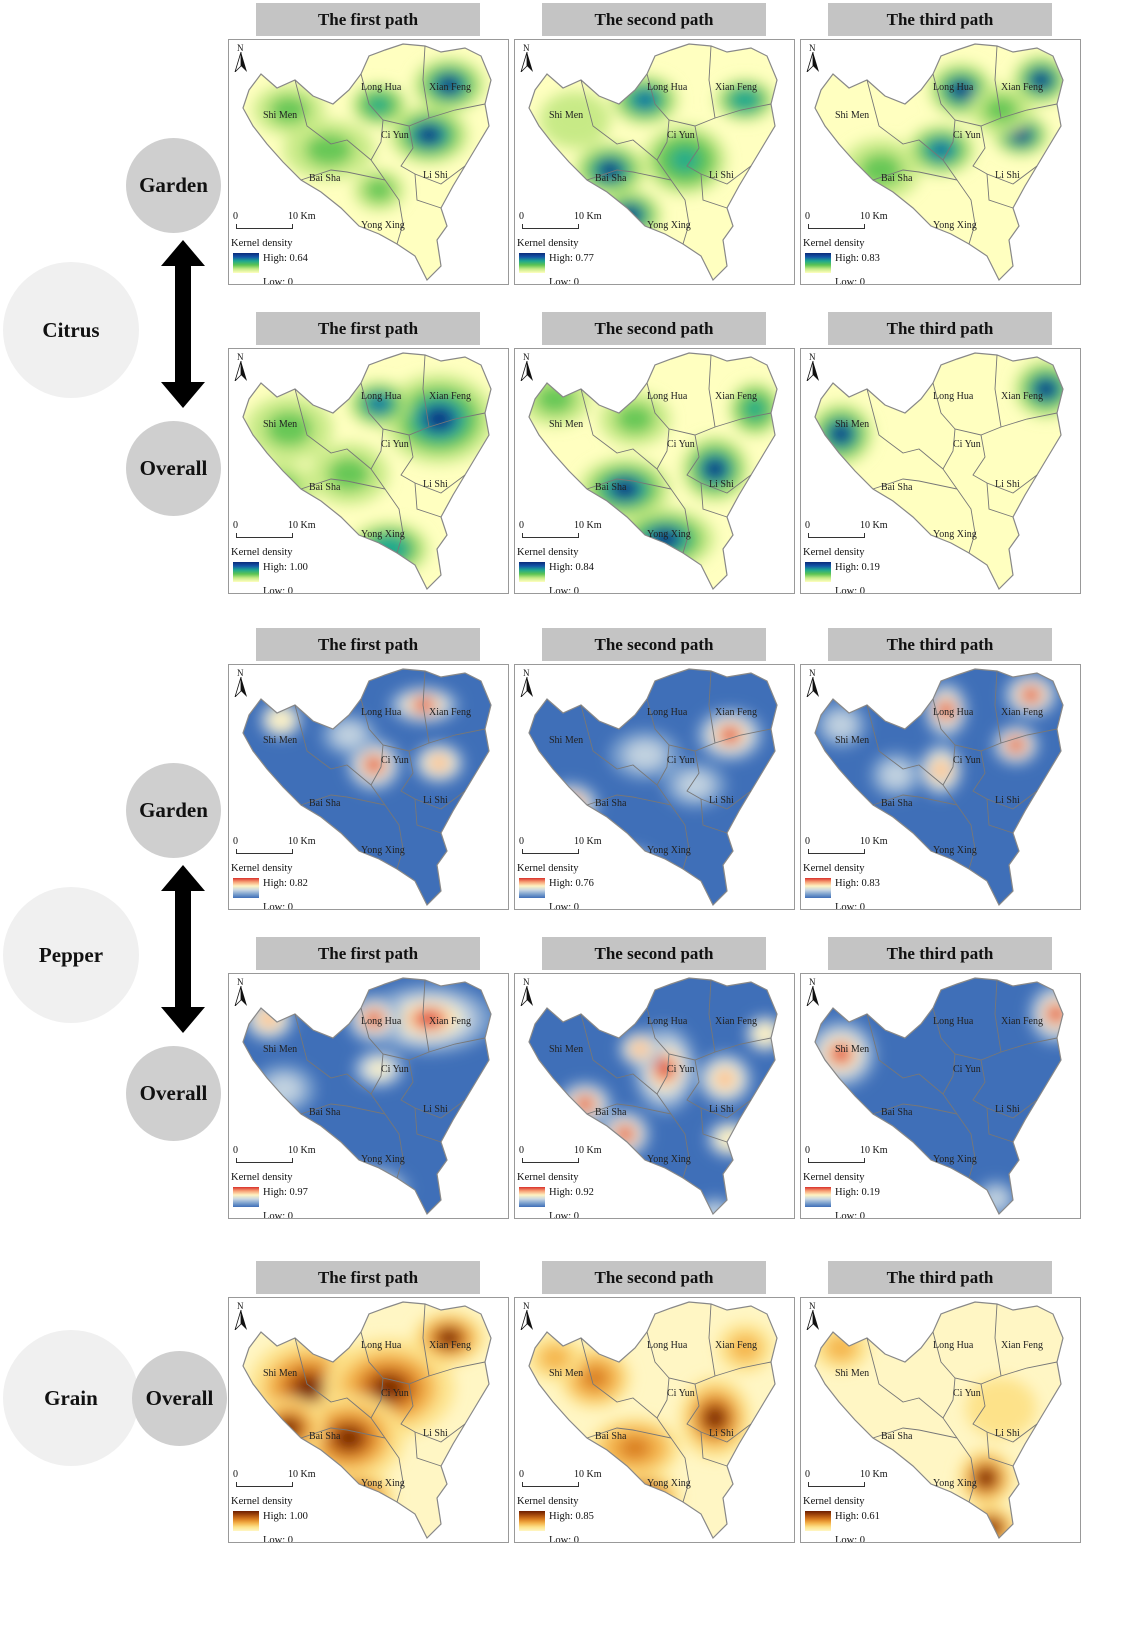 This screenshot has width=1123, height=1637. What do you see at coordinates (179, 1398) in the screenshot?
I see `level-label-grain-overall: Overall` at bounding box center [179, 1398].